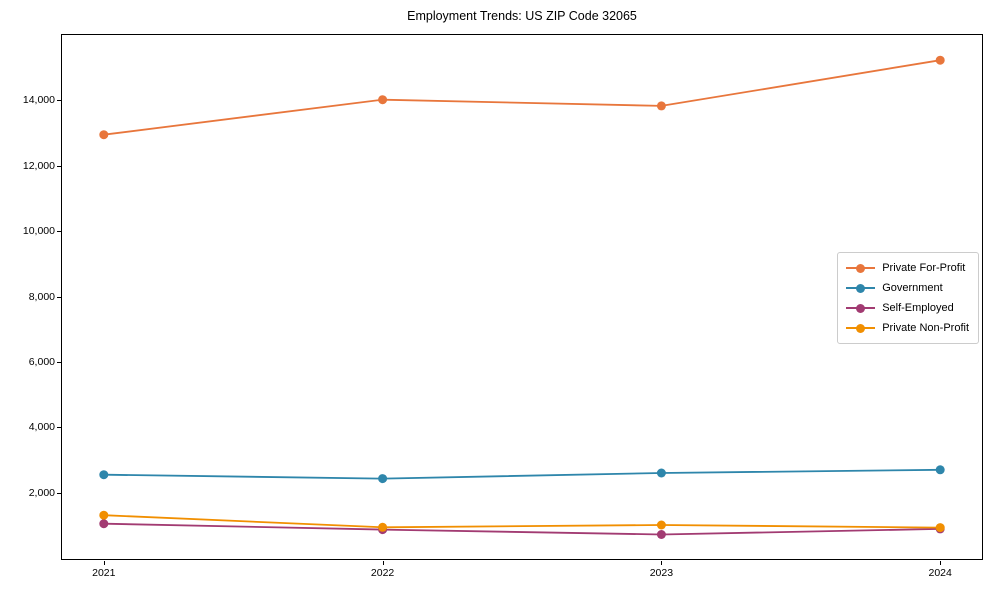 The height and width of the screenshot is (600, 1000). Describe the element at coordinates (38, 165) in the screenshot. I see `y-tick-label: 12,000` at that location.